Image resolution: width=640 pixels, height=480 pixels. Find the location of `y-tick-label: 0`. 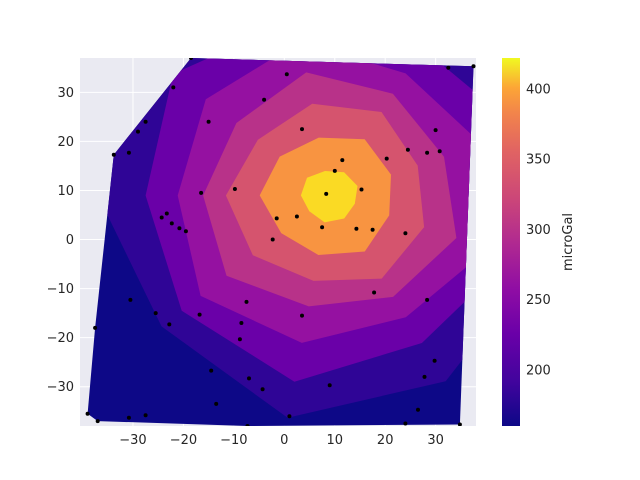

y-tick-label: 0 is located at coordinates (70, 240).